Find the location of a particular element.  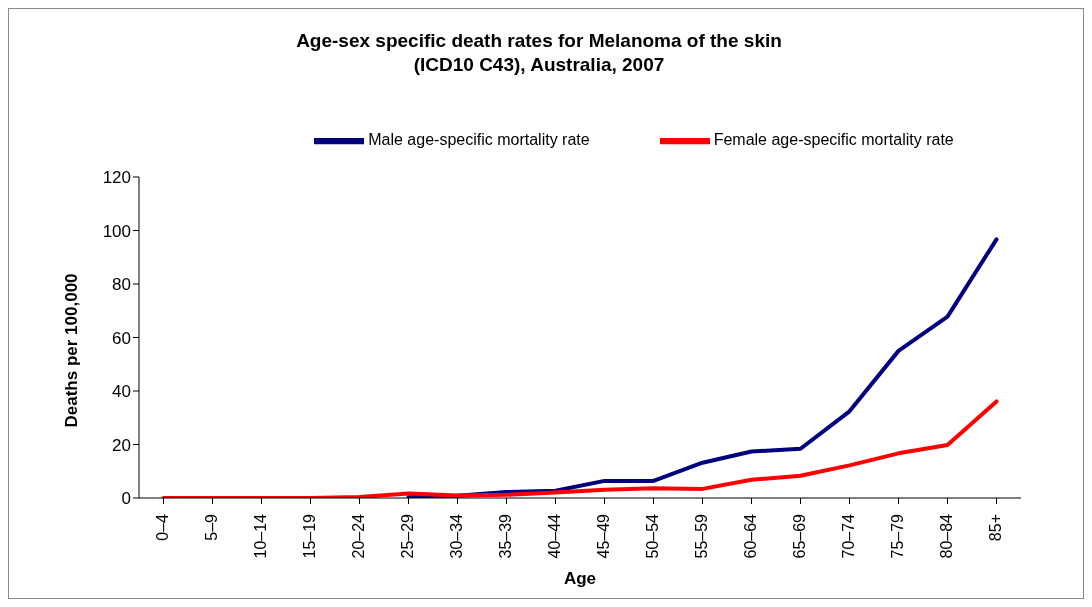

legend-label: Male age-specific mortality rate is located at coordinates (479, 140).